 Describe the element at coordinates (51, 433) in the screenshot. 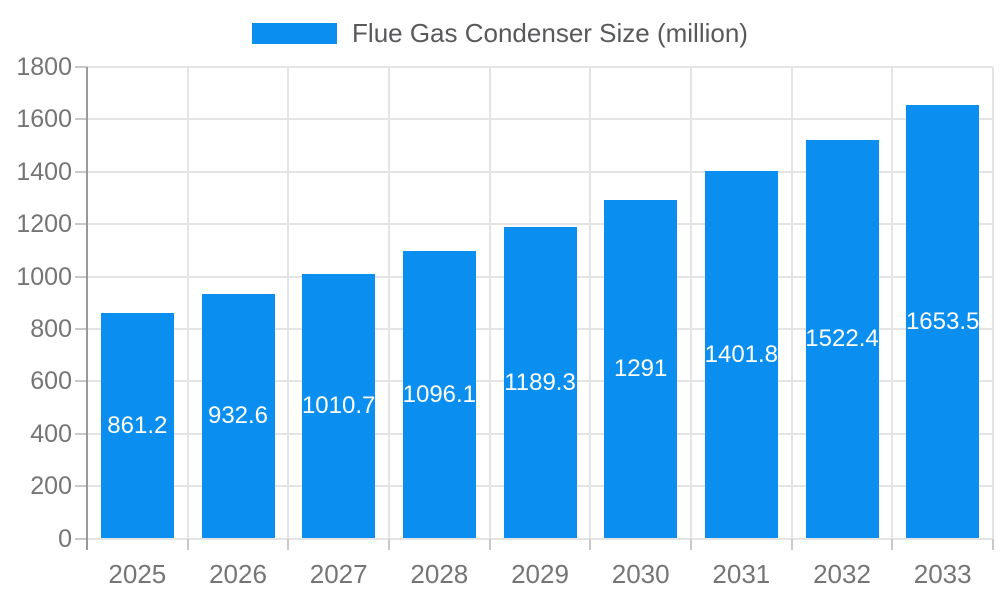

I see `y-axis-label: 400` at that location.